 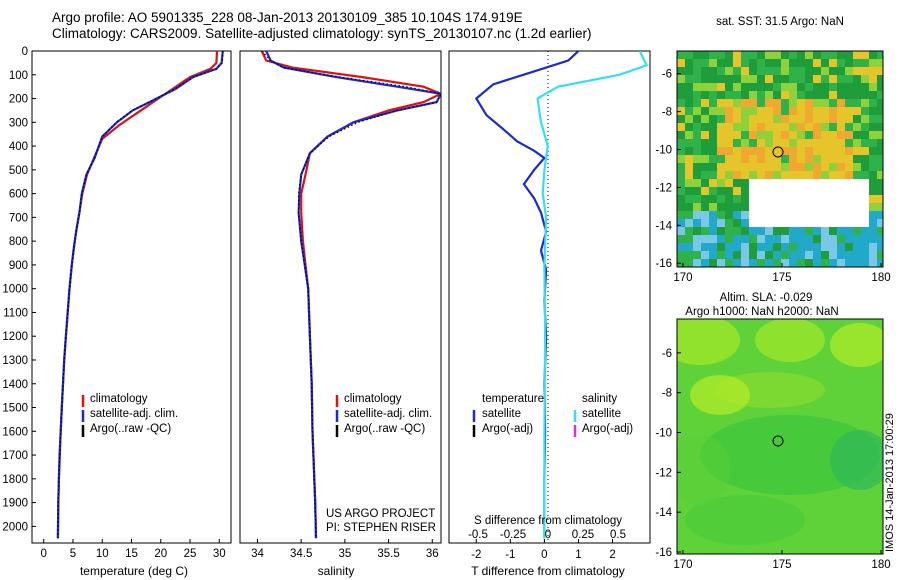 I want to click on y-tick-label: 600, so click(x=18, y=195).